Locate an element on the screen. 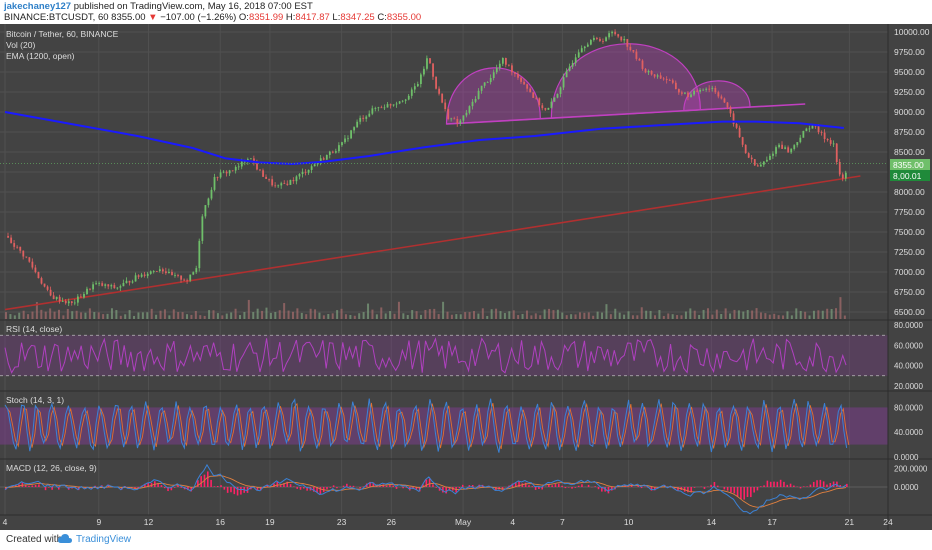  head-arc is located at coordinates (625, 81).